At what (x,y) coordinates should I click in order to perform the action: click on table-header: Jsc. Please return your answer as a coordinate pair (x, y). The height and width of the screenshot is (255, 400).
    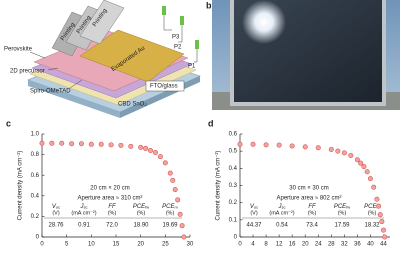
    Looking at the image, I should click on (84, 207).